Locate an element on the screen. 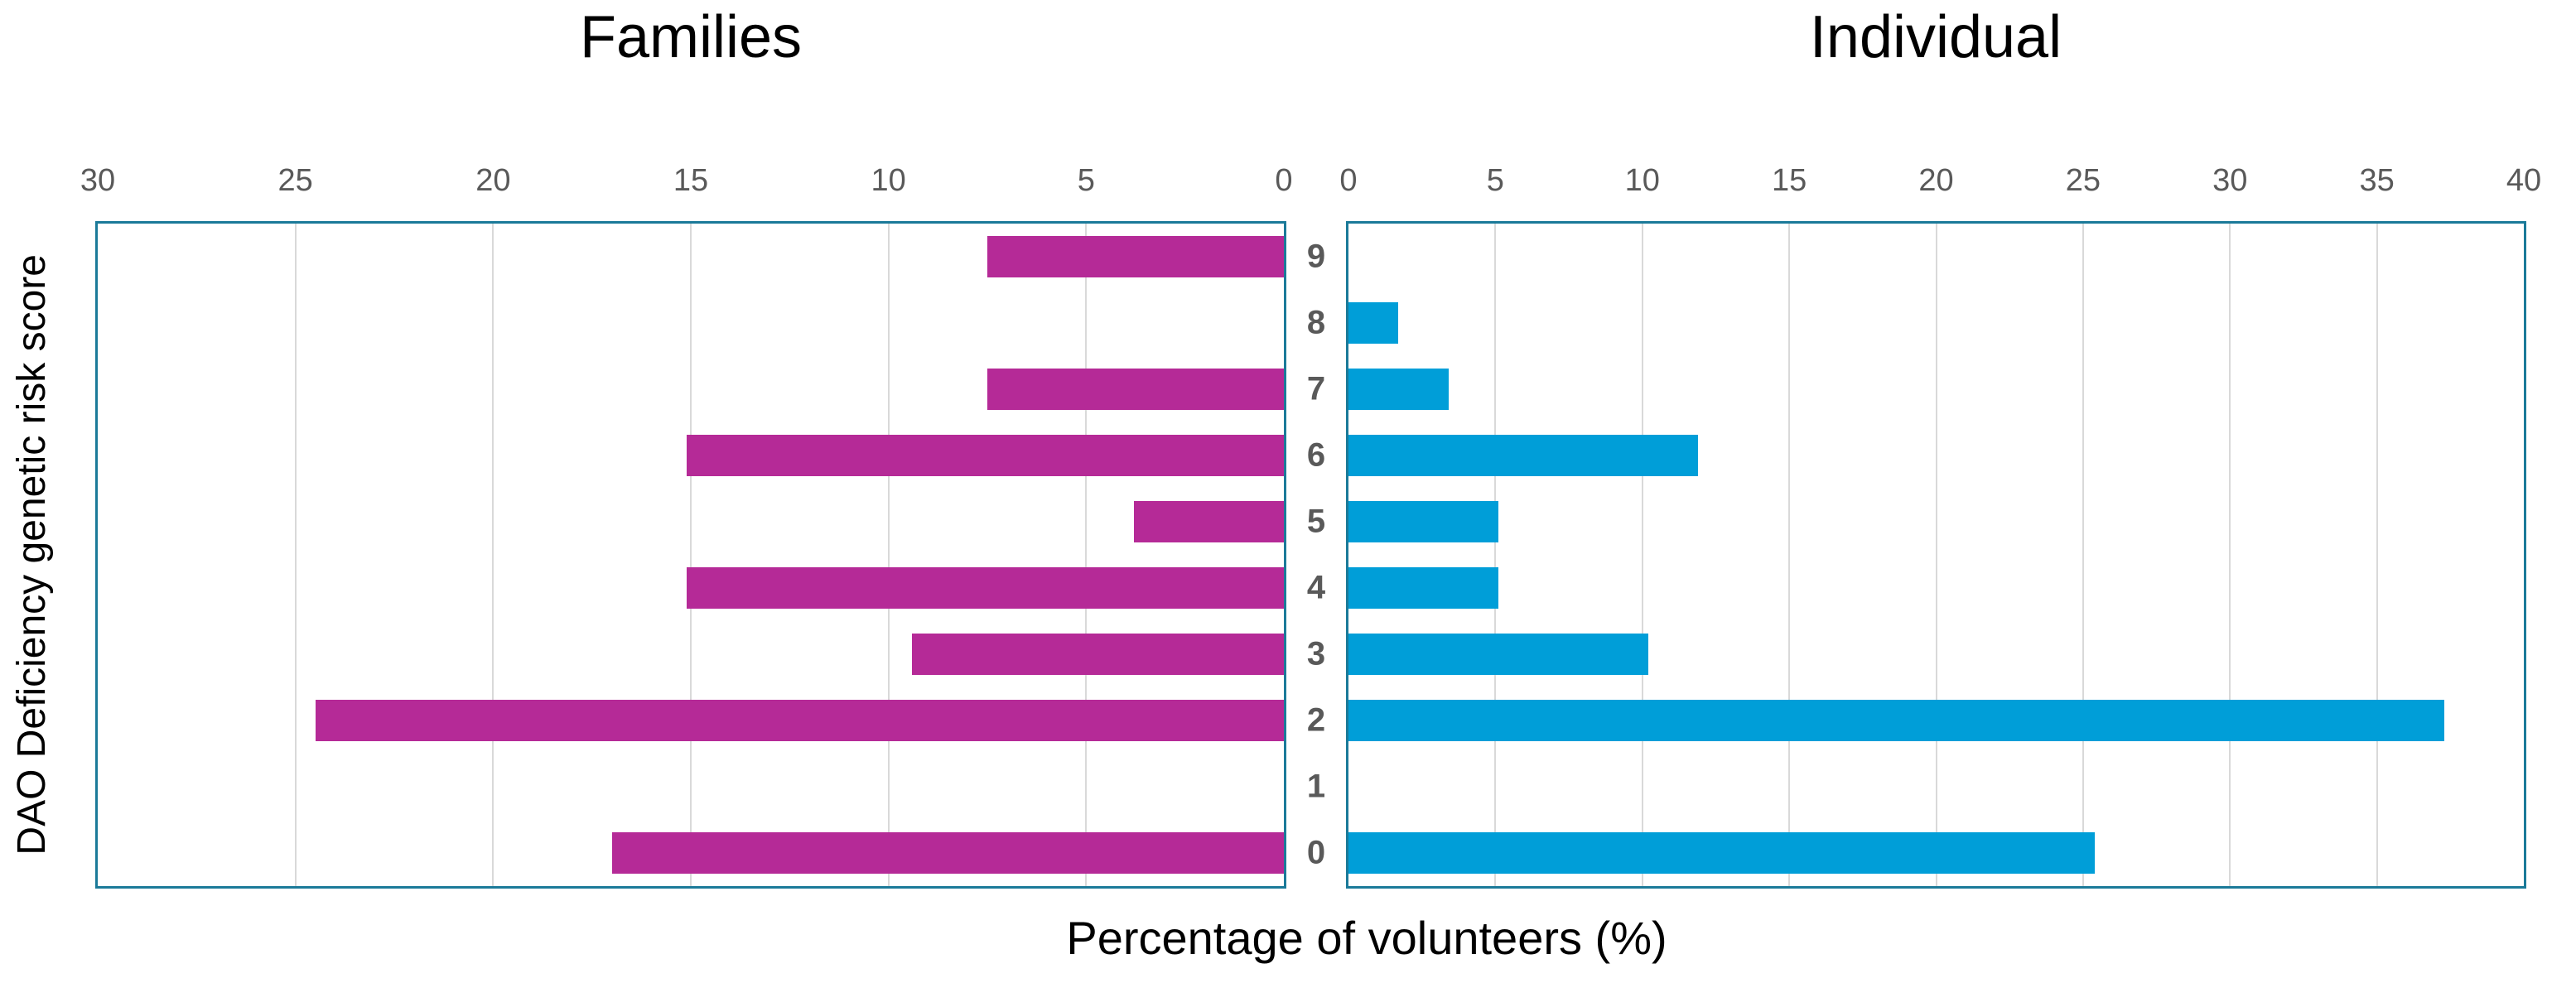 The height and width of the screenshot is (983, 2576). axis-ticks-row: 30 25 20 15 10 5 0 0 5 10 15 20 25 30 35 40 is located at coordinates (1288, 180).